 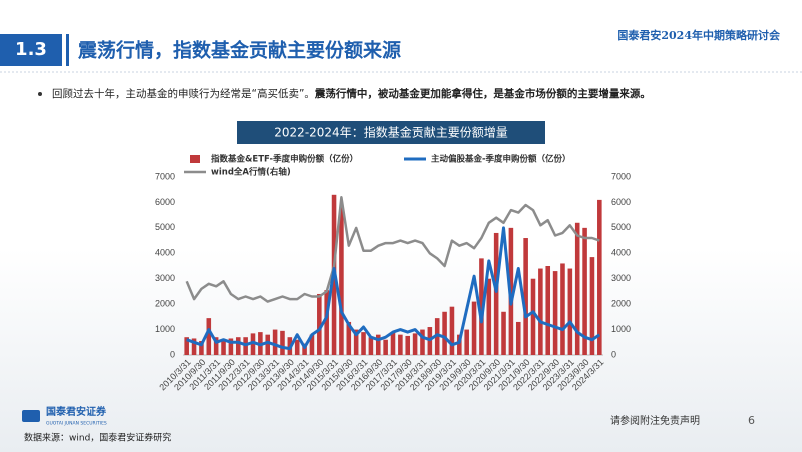 I want to click on source: 数据来源：wind，国泰君安证券研究, so click(x=97, y=438).